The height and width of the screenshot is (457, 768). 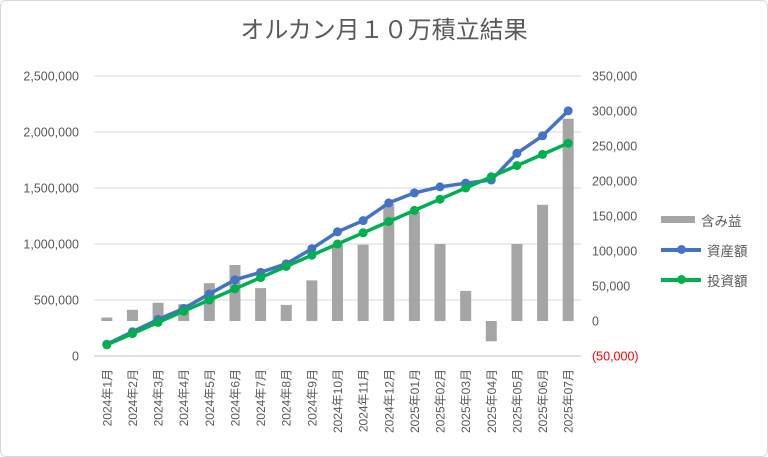 I want to click on legend: 含み益 資産額 投資額, so click(x=704, y=251).